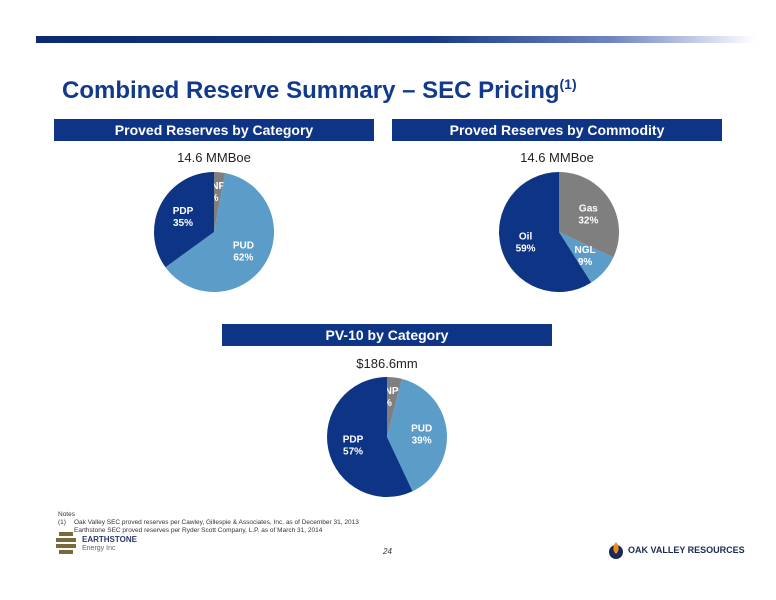 This screenshot has width=776, height=600. I want to click on oak-valley-logo: OAK VALLEY RESOURCES, so click(676, 551).